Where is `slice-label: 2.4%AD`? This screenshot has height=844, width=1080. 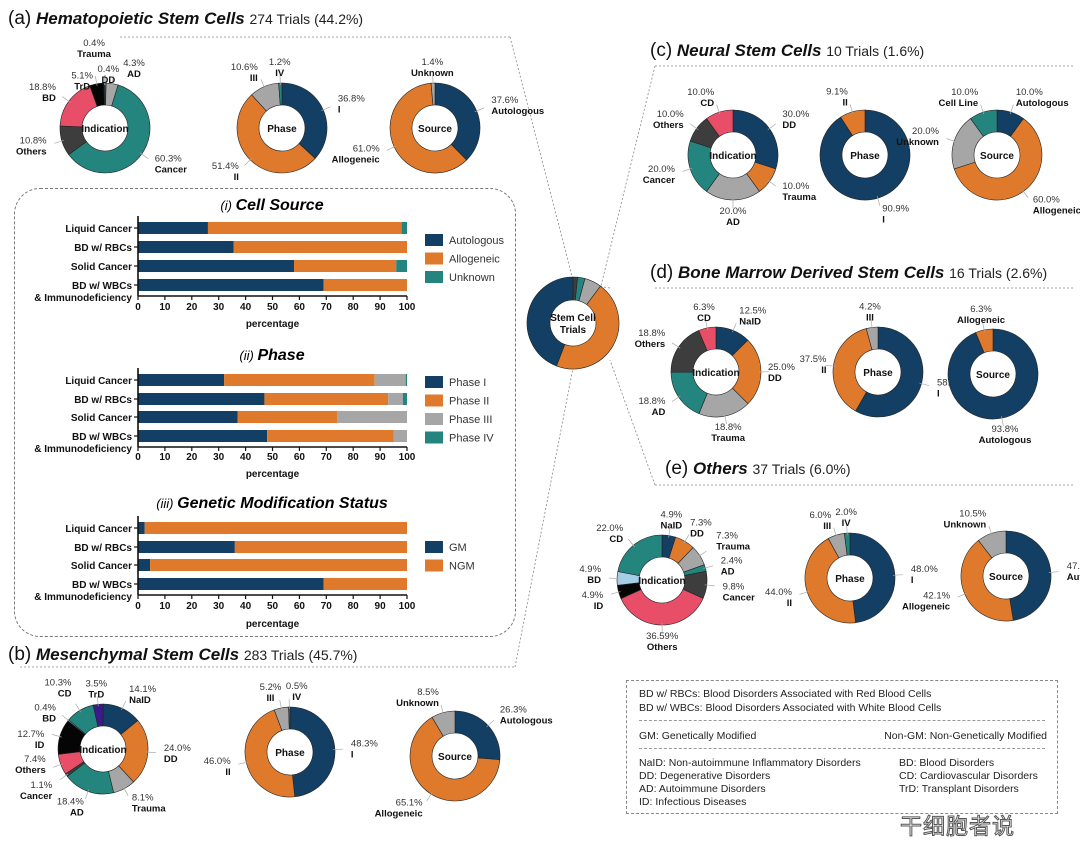
slice-label: 2.4%AD is located at coordinates (732, 566).